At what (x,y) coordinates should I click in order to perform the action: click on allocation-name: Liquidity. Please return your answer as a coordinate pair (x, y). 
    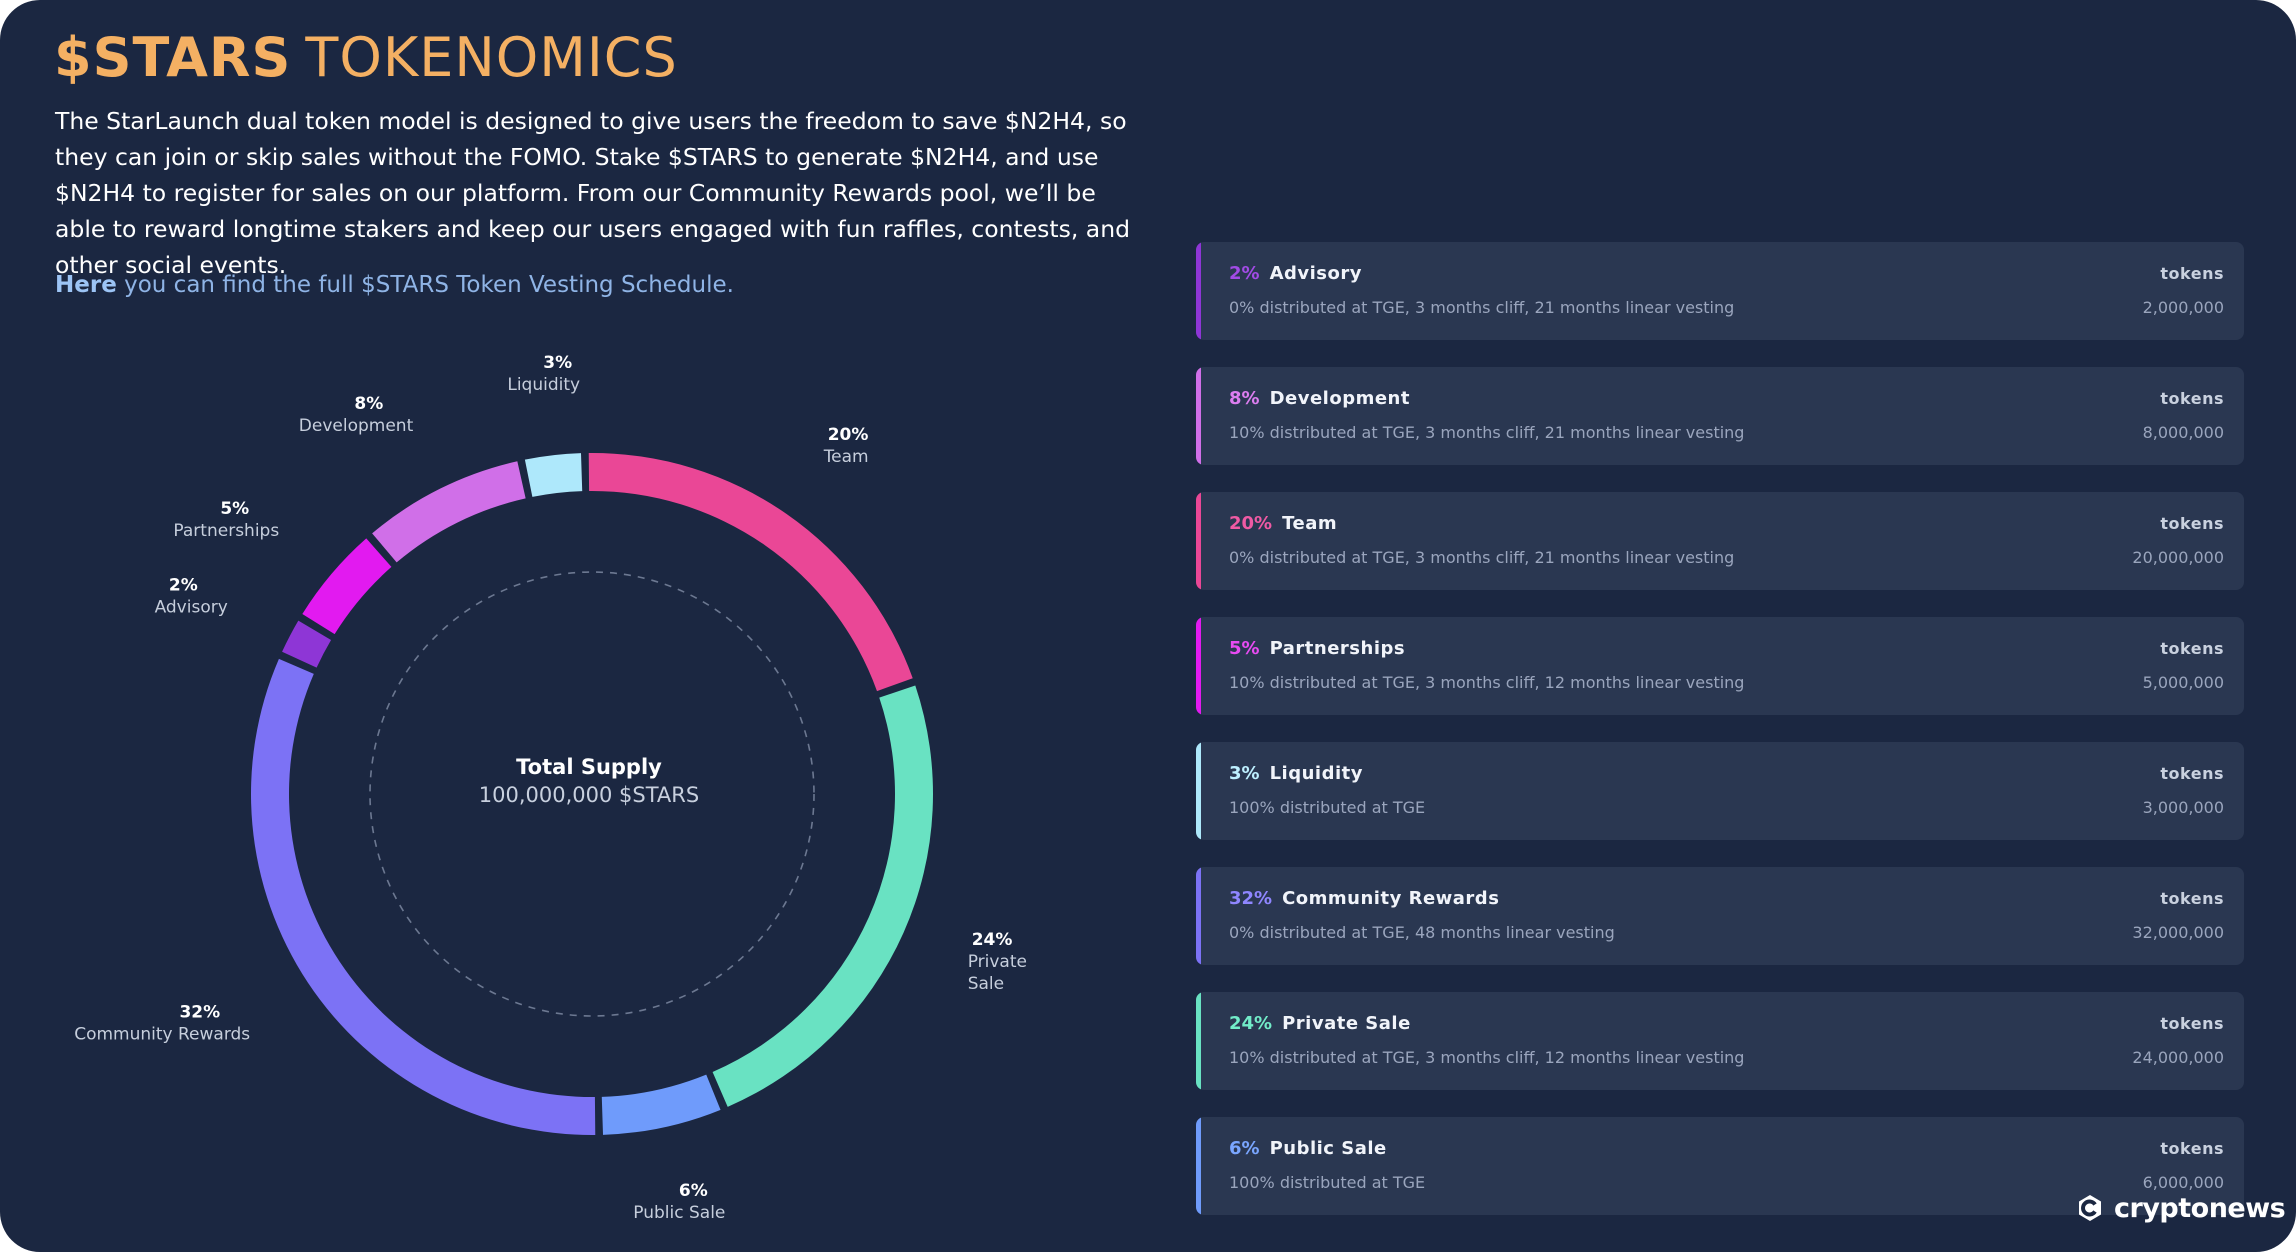
    Looking at the image, I should click on (1316, 773).